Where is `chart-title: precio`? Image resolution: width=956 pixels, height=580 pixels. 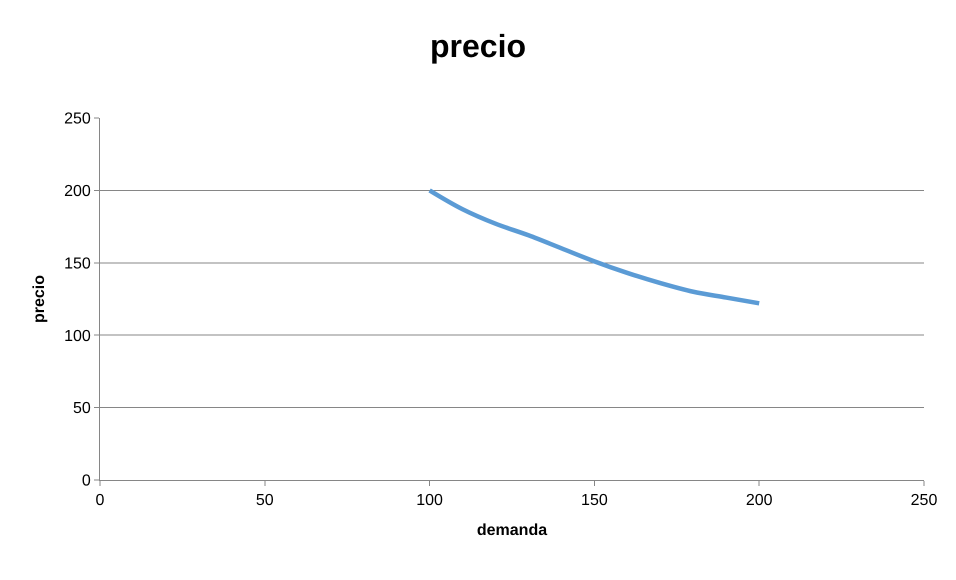
chart-title: precio is located at coordinates (478, 46).